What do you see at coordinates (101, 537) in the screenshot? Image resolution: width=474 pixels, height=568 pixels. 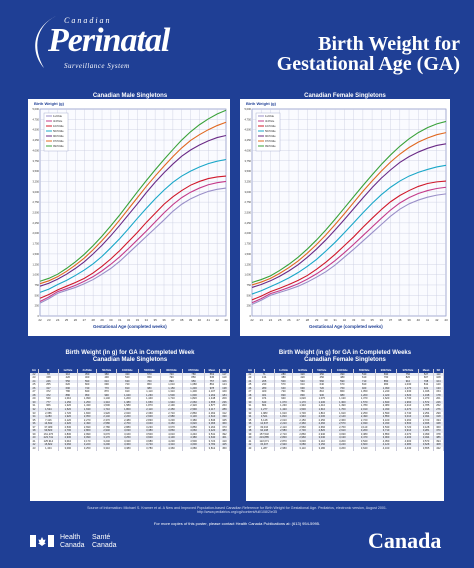 I see `hc-fr-line1: Santé` at bounding box center [101, 537].